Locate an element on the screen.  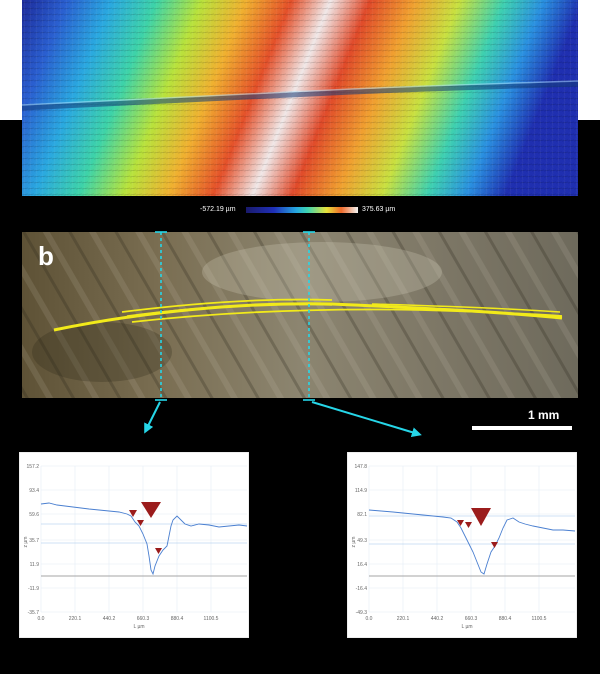
y-tick: 93.4 is located at coordinates (34, 491).